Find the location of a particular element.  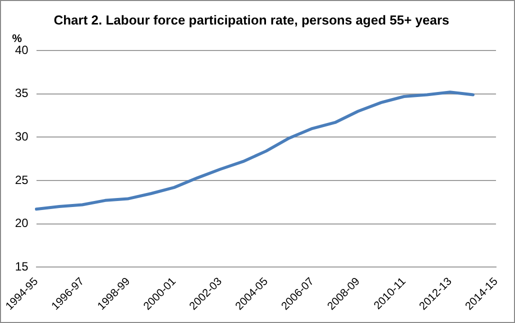

y-axis-title: % is located at coordinates (17, 39).